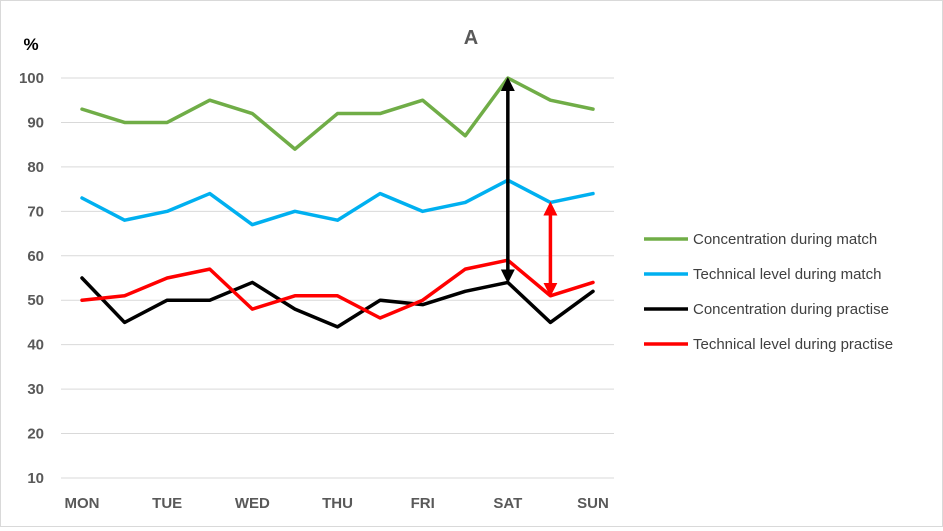  What do you see at coordinates (82, 503) in the screenshot?
I see `x-tick-label: MON` at bounding box center [82, 503].